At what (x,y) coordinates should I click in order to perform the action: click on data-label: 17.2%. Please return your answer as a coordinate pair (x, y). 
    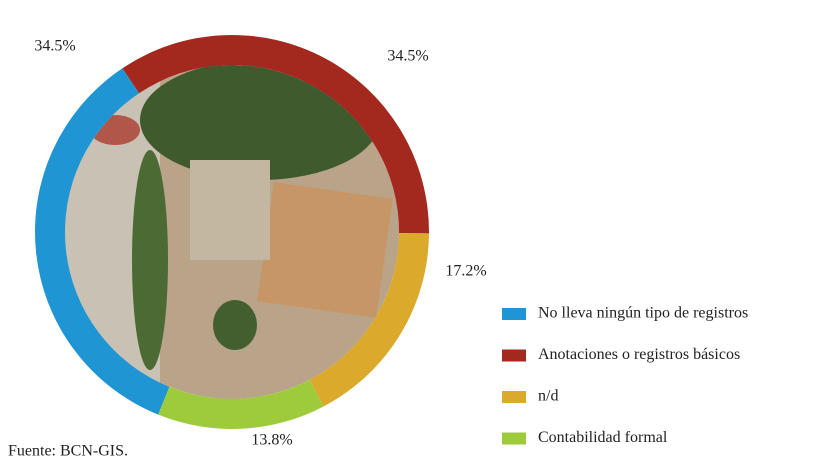
    Looking at the image, I should click on (465, 271).